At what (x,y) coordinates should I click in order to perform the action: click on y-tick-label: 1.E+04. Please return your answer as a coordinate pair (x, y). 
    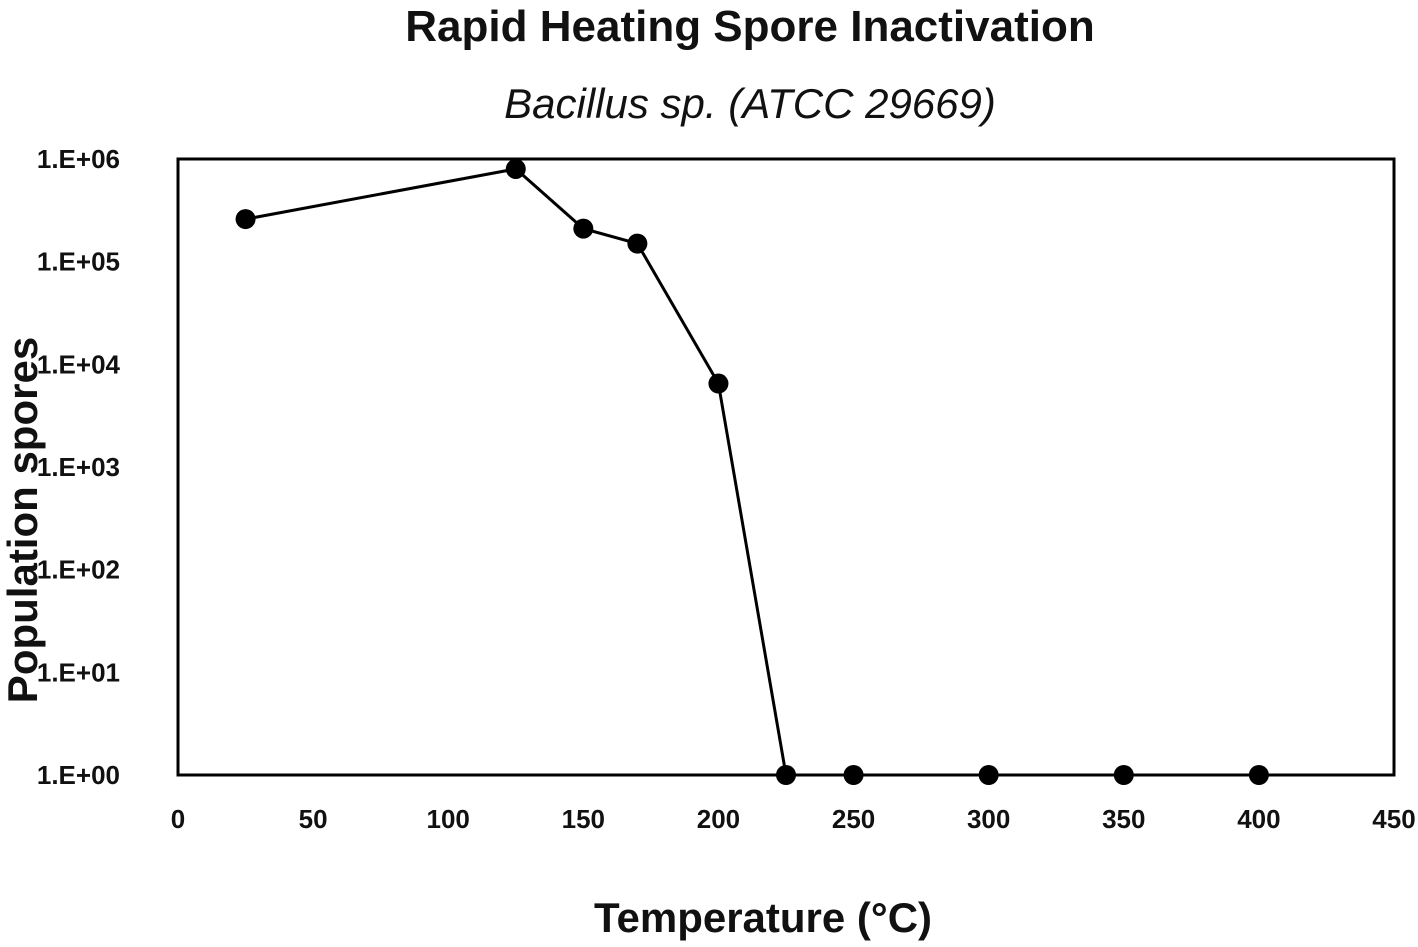
    Looking at the image, I should click on (79, 364).